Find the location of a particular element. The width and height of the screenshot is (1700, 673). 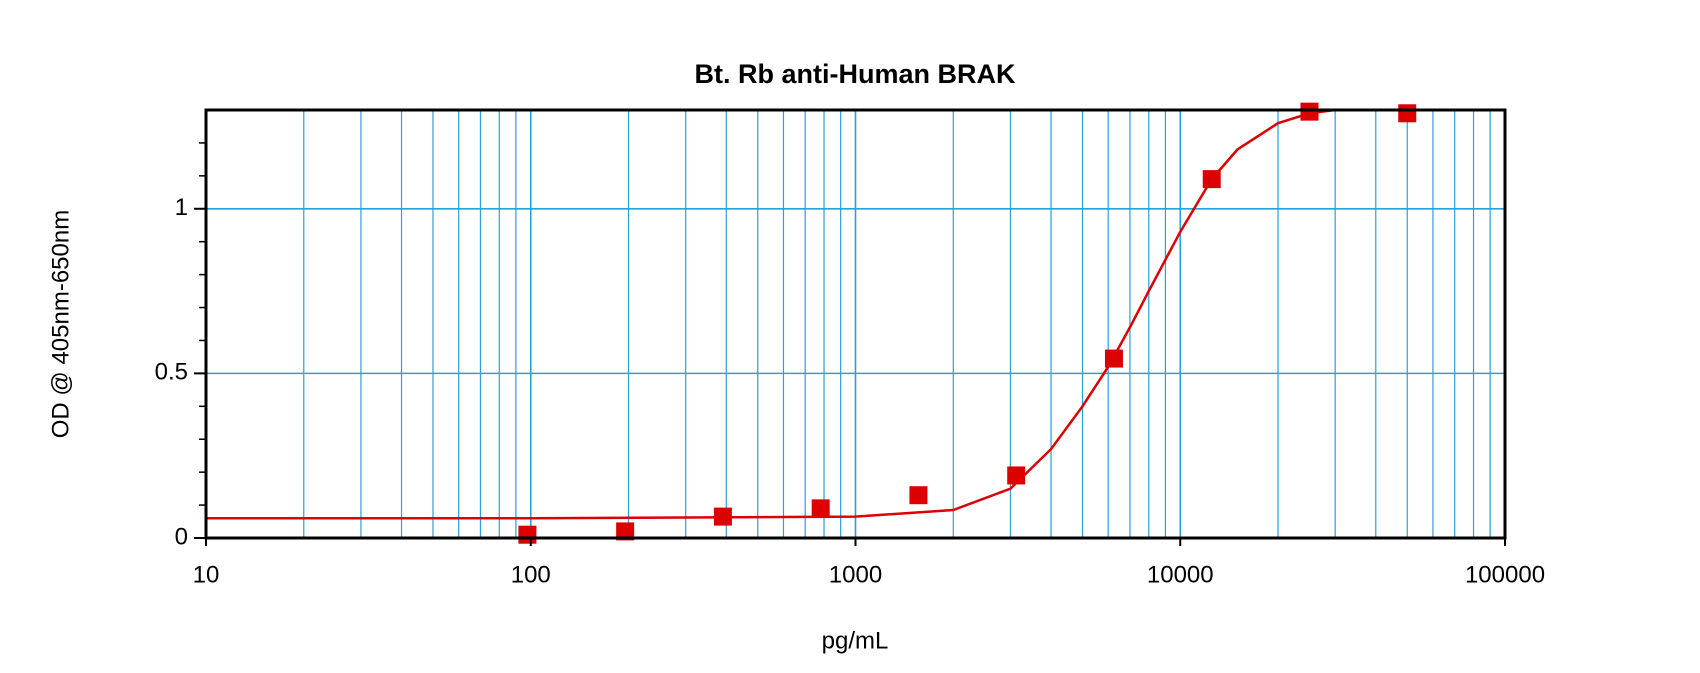

x-tick-label: 100000 is located at coordinates (1505, 574).